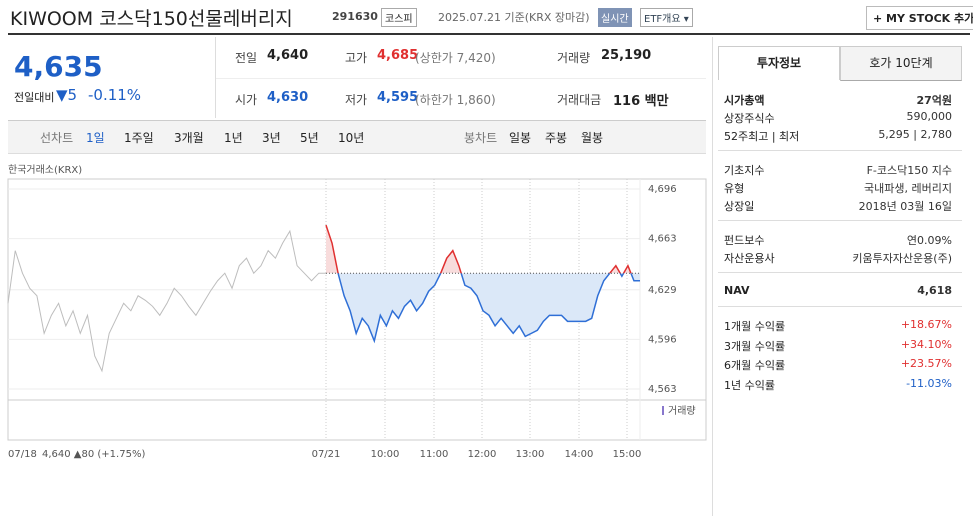  Describe the element at coordinates (737, 290) in the screenshot. I see `side-label: NAV` at that location.